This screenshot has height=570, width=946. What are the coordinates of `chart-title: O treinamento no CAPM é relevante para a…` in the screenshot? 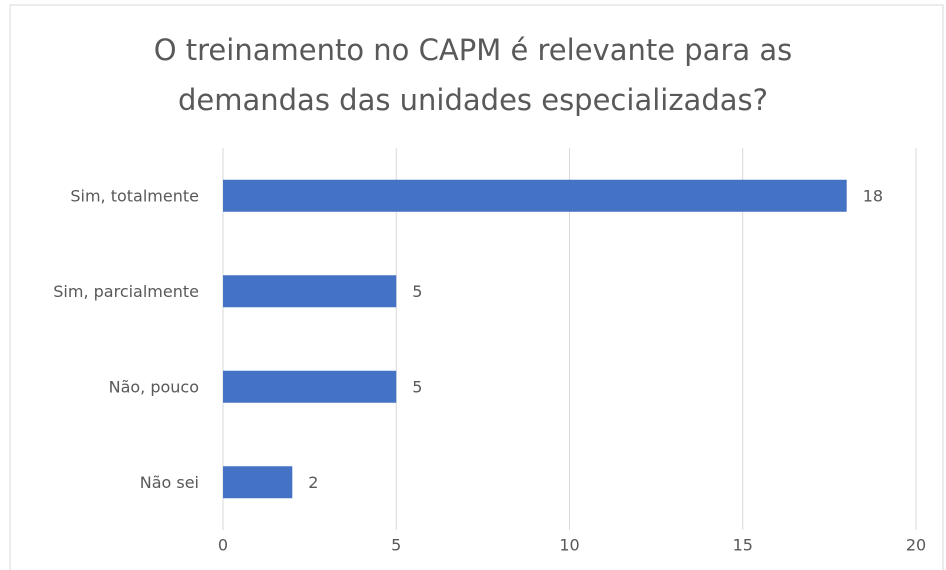 It's located at (473, 75).